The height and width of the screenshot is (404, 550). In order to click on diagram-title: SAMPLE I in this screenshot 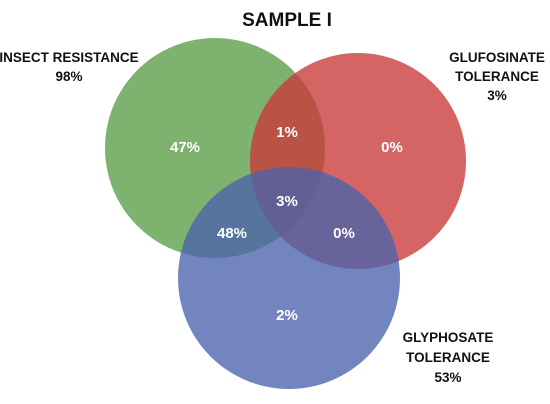, I will do `click(287, 20)`.